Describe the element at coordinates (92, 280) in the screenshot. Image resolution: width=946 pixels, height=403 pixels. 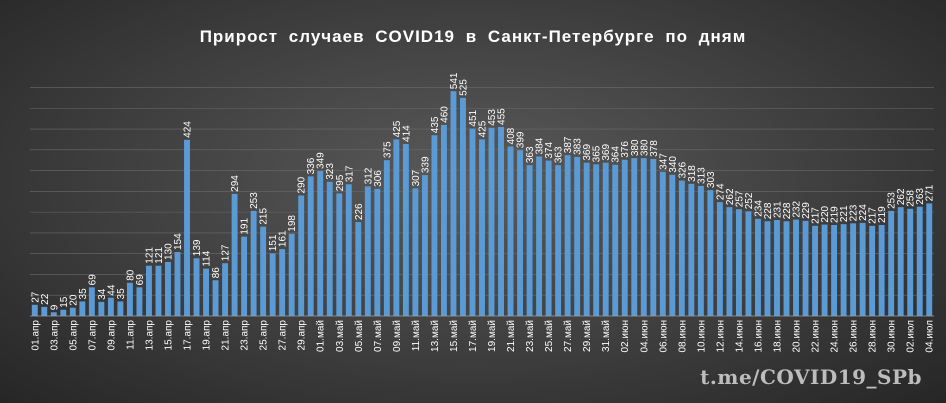
I see `data-label: 69` at that location.